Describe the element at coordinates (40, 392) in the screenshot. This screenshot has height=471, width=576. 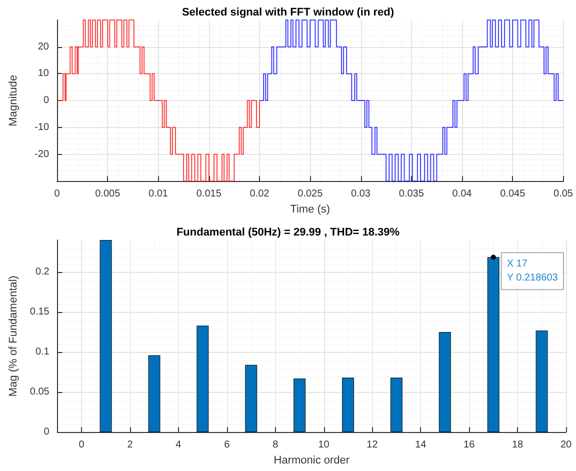
I see `y-tick-label: 0.05` at that location.